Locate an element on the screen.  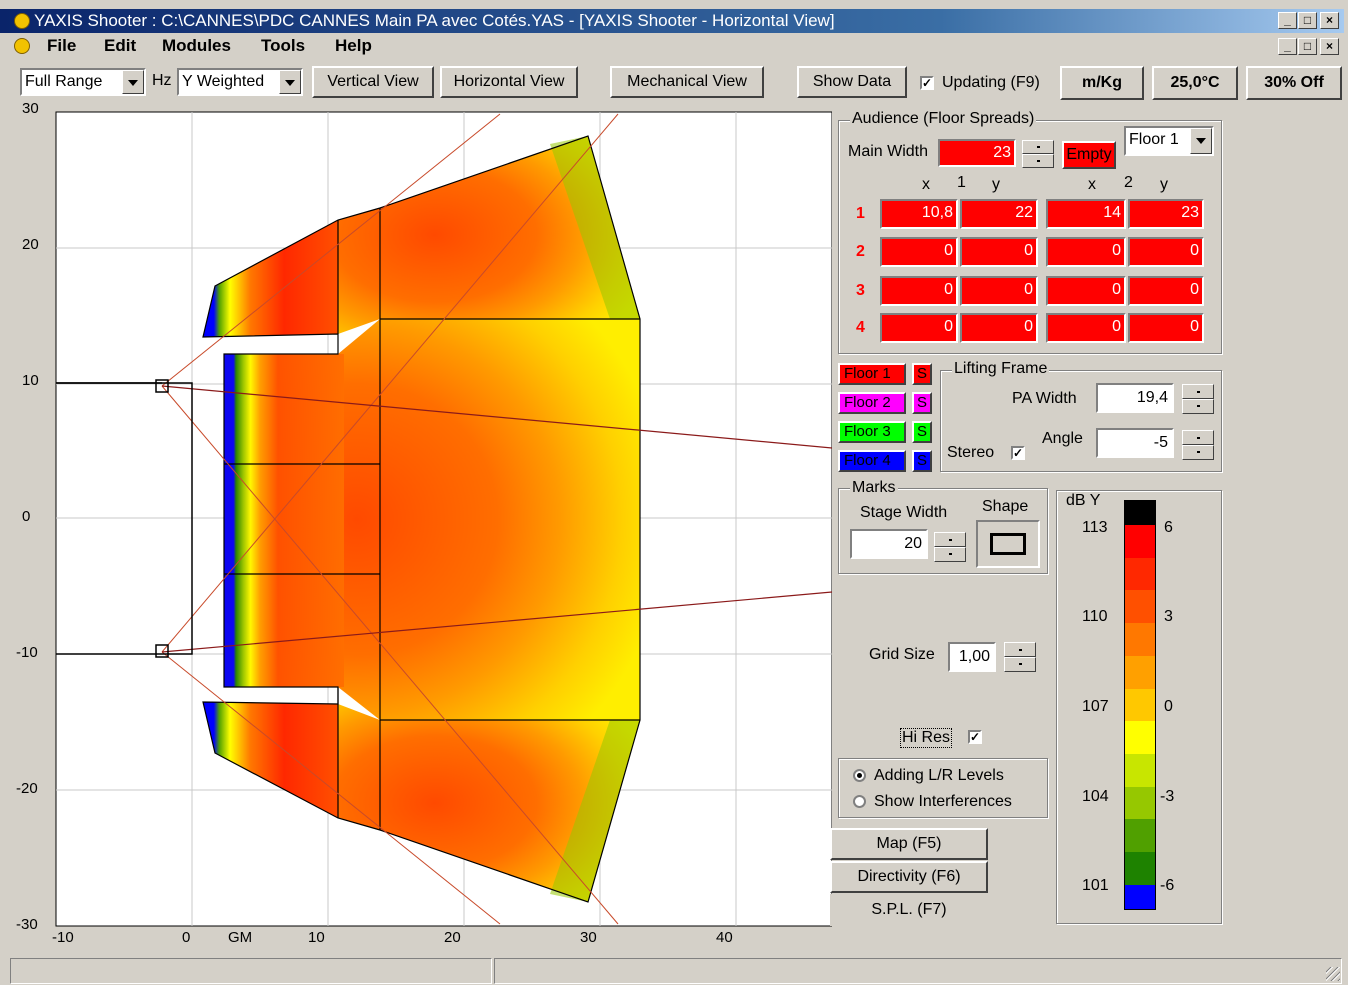
mechanical-view-button: Mechanical View is located at coordinates (687, 82).